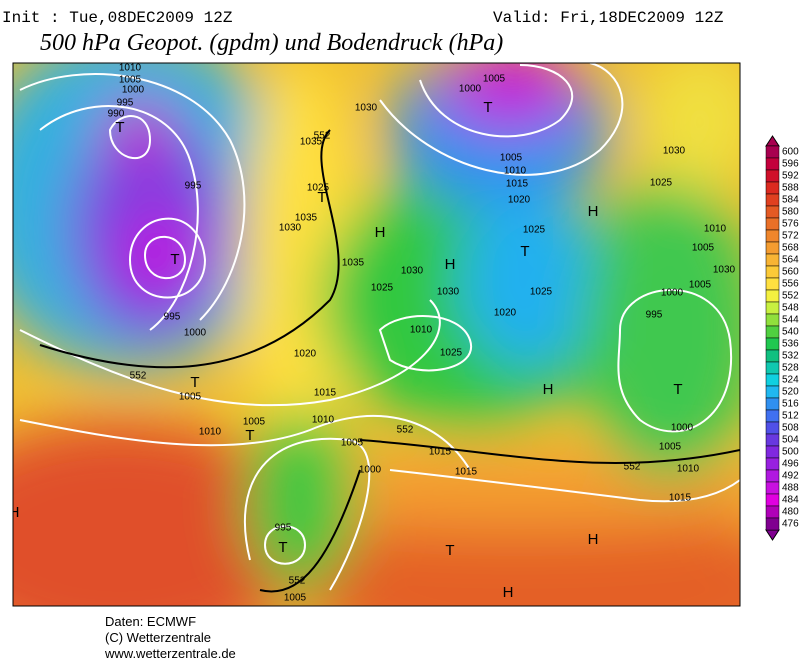  Describe the element at coordinates (306, 218) in the screenshot. I see `isobar-label: 1035` at that location.